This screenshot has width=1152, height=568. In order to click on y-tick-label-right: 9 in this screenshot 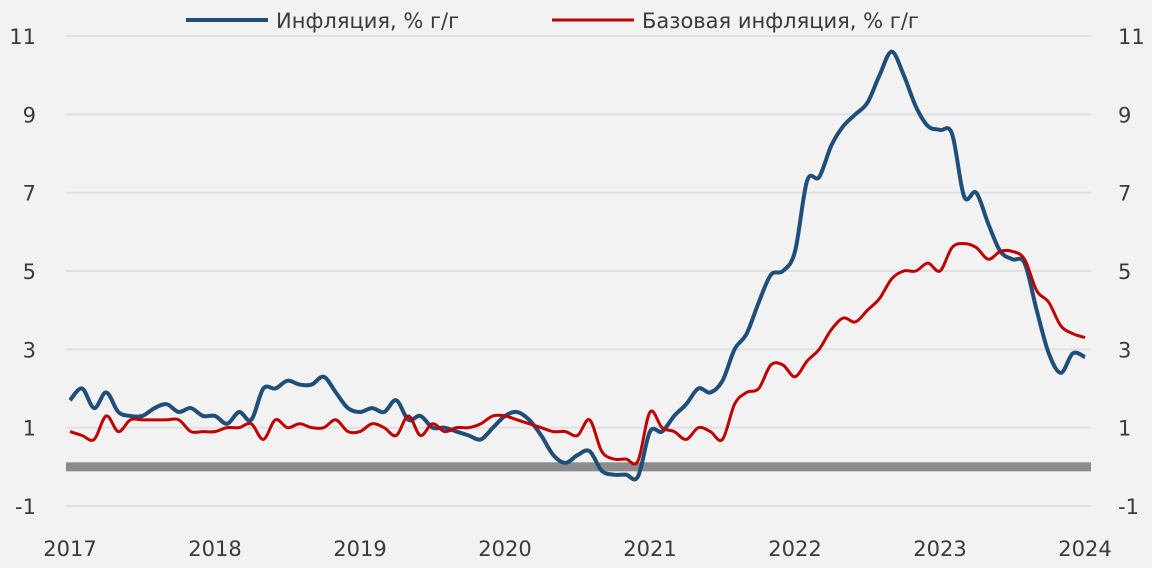, I will do `click(1124, 115)`.